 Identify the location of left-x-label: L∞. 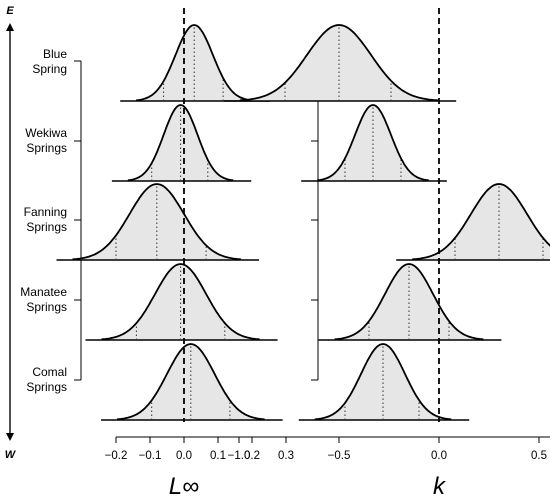
(184, 486).